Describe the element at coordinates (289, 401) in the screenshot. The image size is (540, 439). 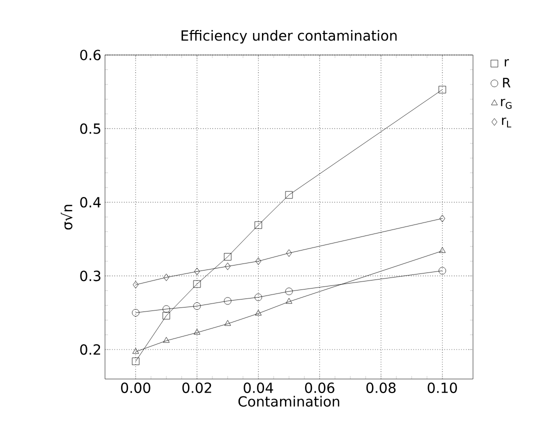
I see `x-axis-title: Contamination` at that location.